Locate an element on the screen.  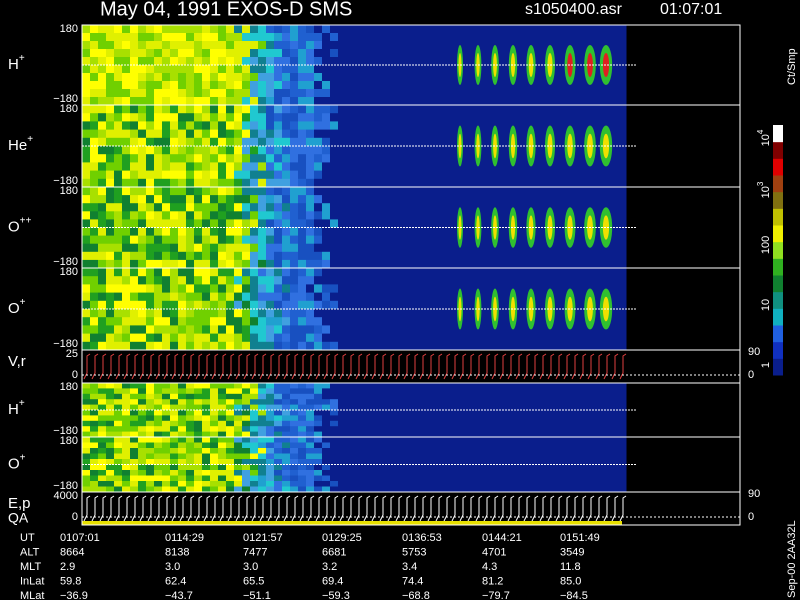
row-label: UT is located at coordinates (27, 538).